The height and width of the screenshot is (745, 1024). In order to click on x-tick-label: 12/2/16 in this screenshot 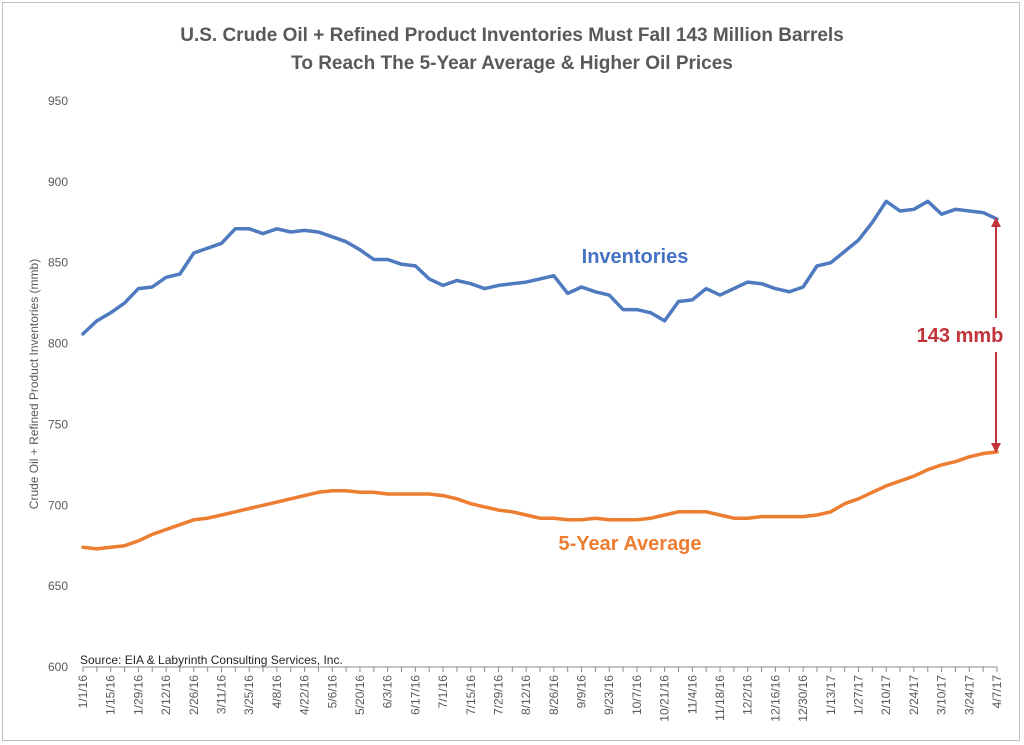, I will do `click(748, 695)`.